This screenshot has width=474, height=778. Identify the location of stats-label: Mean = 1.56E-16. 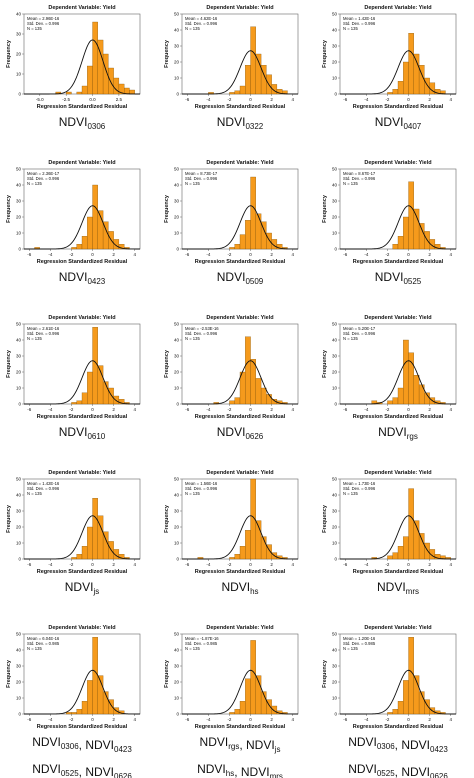
(201, 483).